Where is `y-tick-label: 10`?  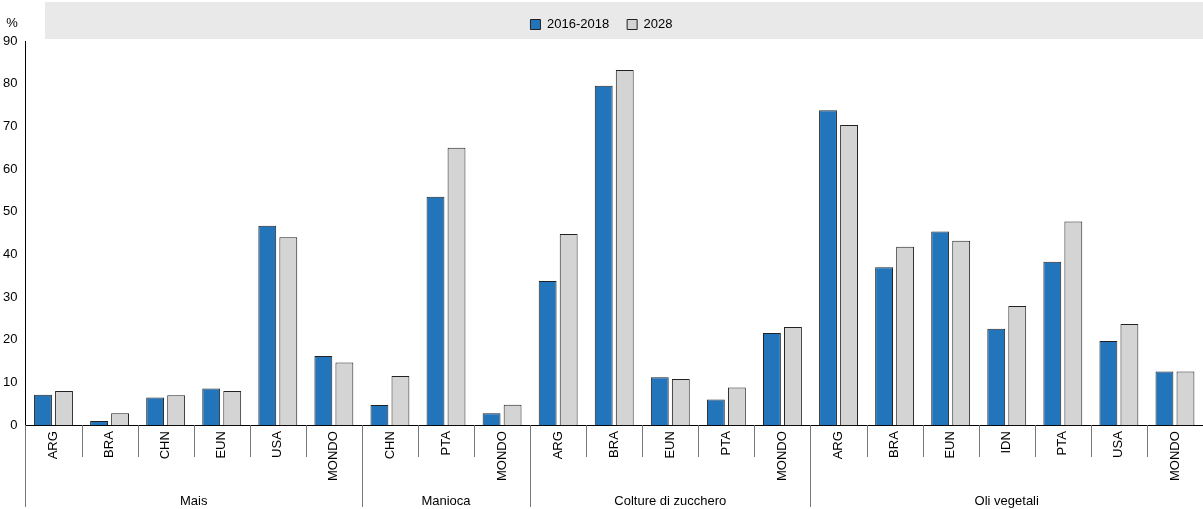 y-tick-label: 10 is located at coordinates (10, 382).